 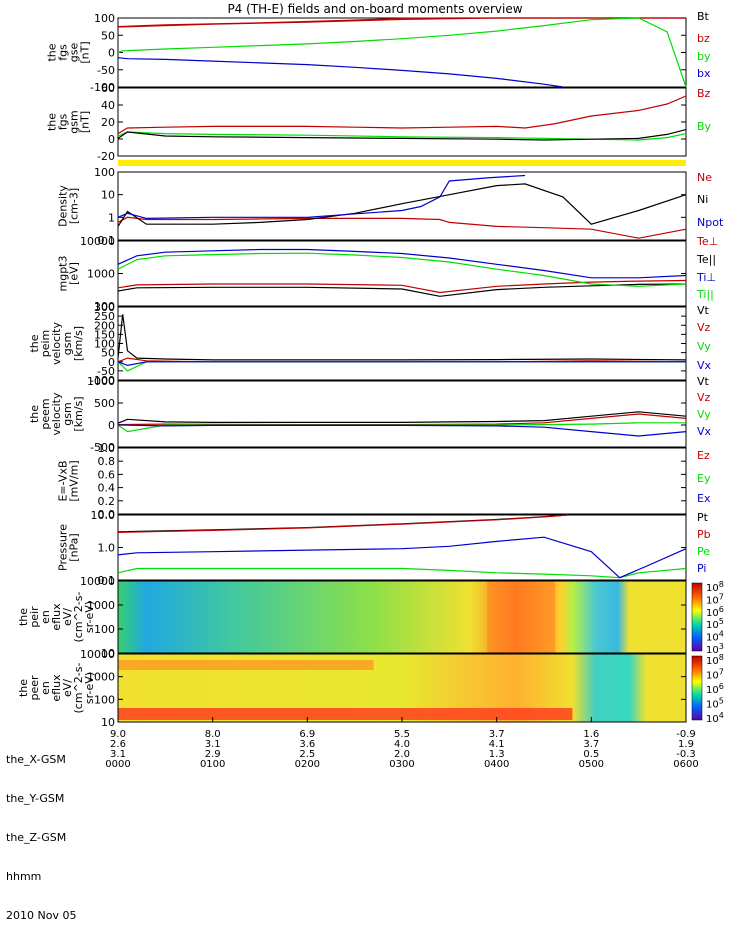 What do you see at coordinates (402, 52) in the screenshot?
I see `series-fgs_gse-by` at bounding box center [402, 52].